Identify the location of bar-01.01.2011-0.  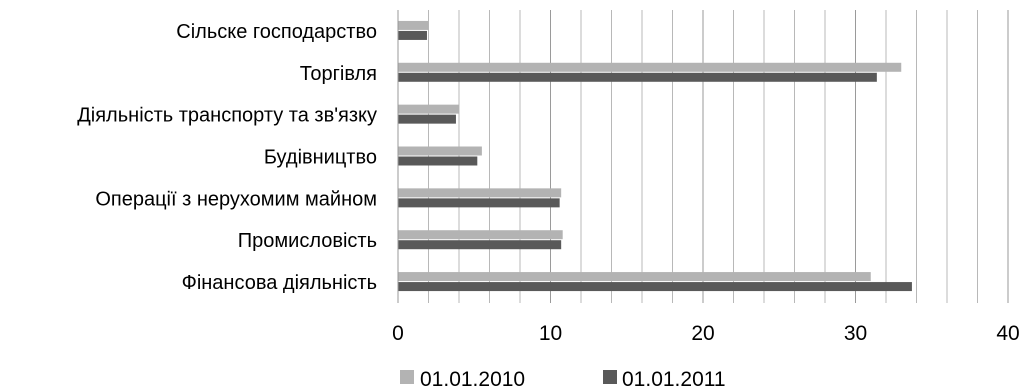
(412, 35).